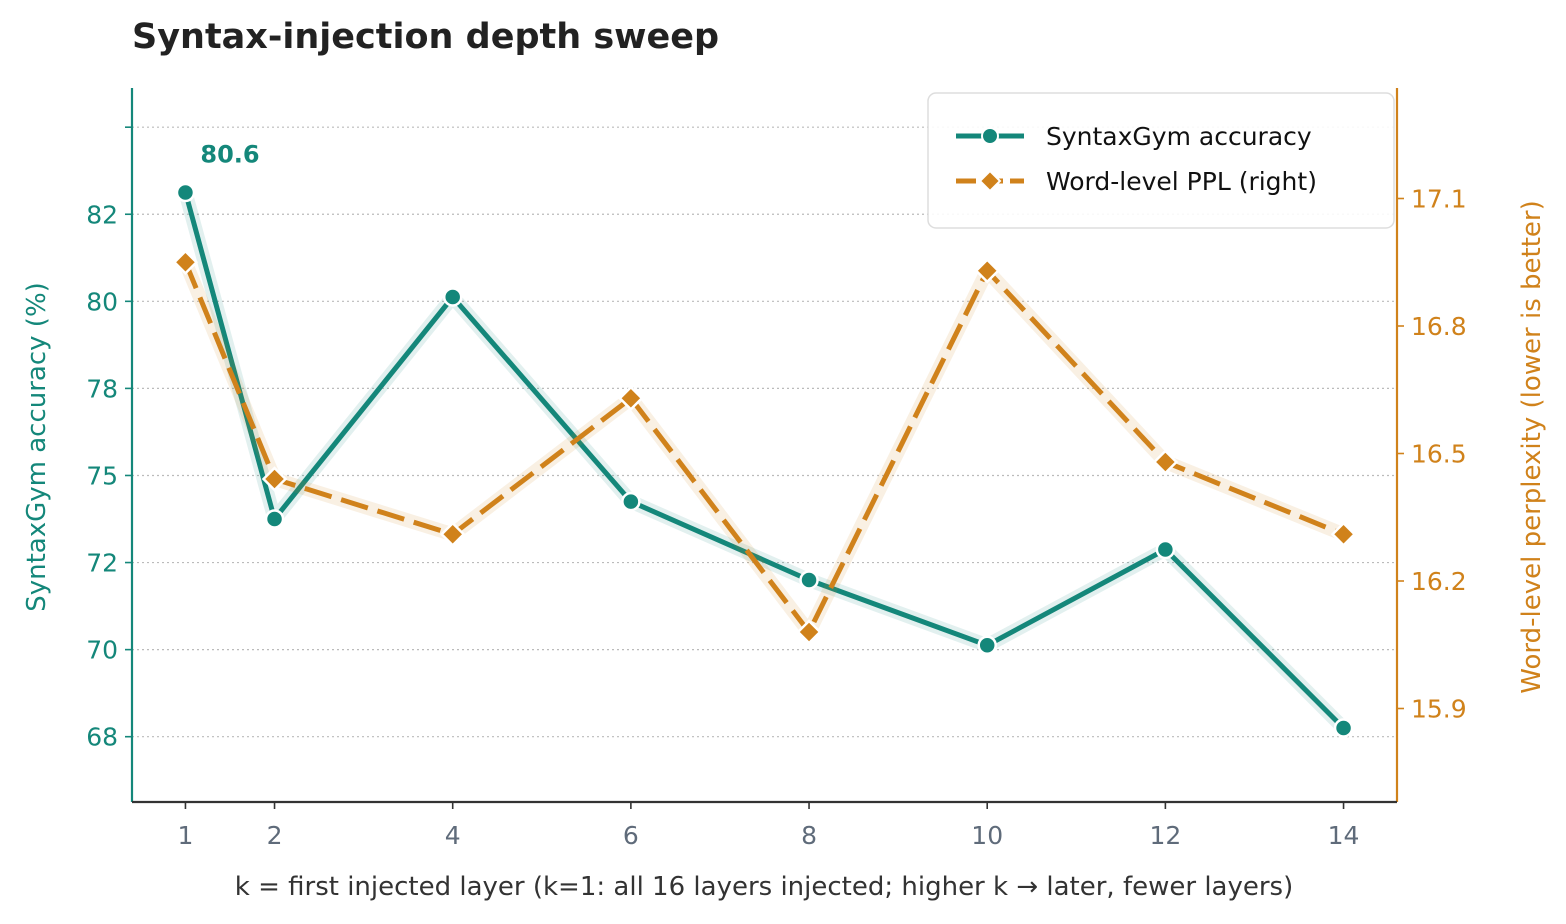 This screenshot has height=924, width=1566. Describe the element at coordinates (102, 301) in the screenshot. I see `y-tick-label-left: 80` at that location.